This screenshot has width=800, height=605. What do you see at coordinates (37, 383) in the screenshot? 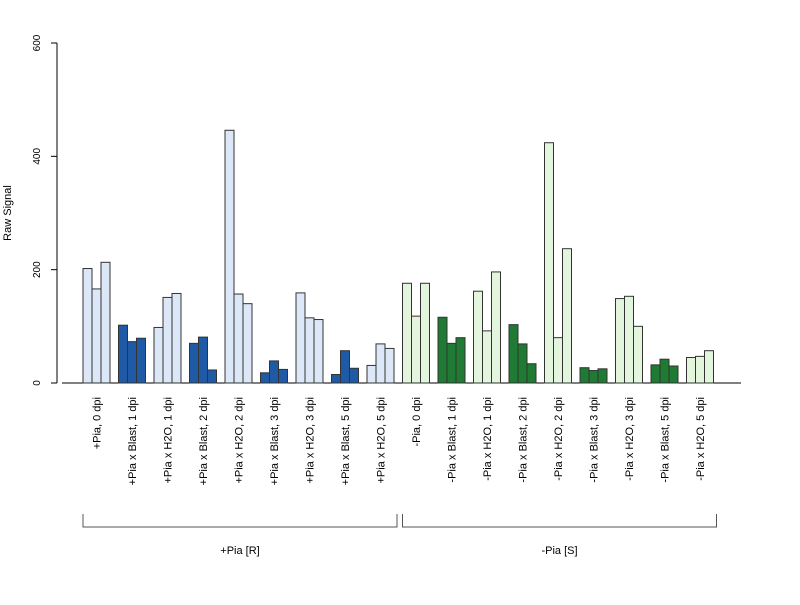
I see `y-tick-label: 0` at bounding box center [37, 383].